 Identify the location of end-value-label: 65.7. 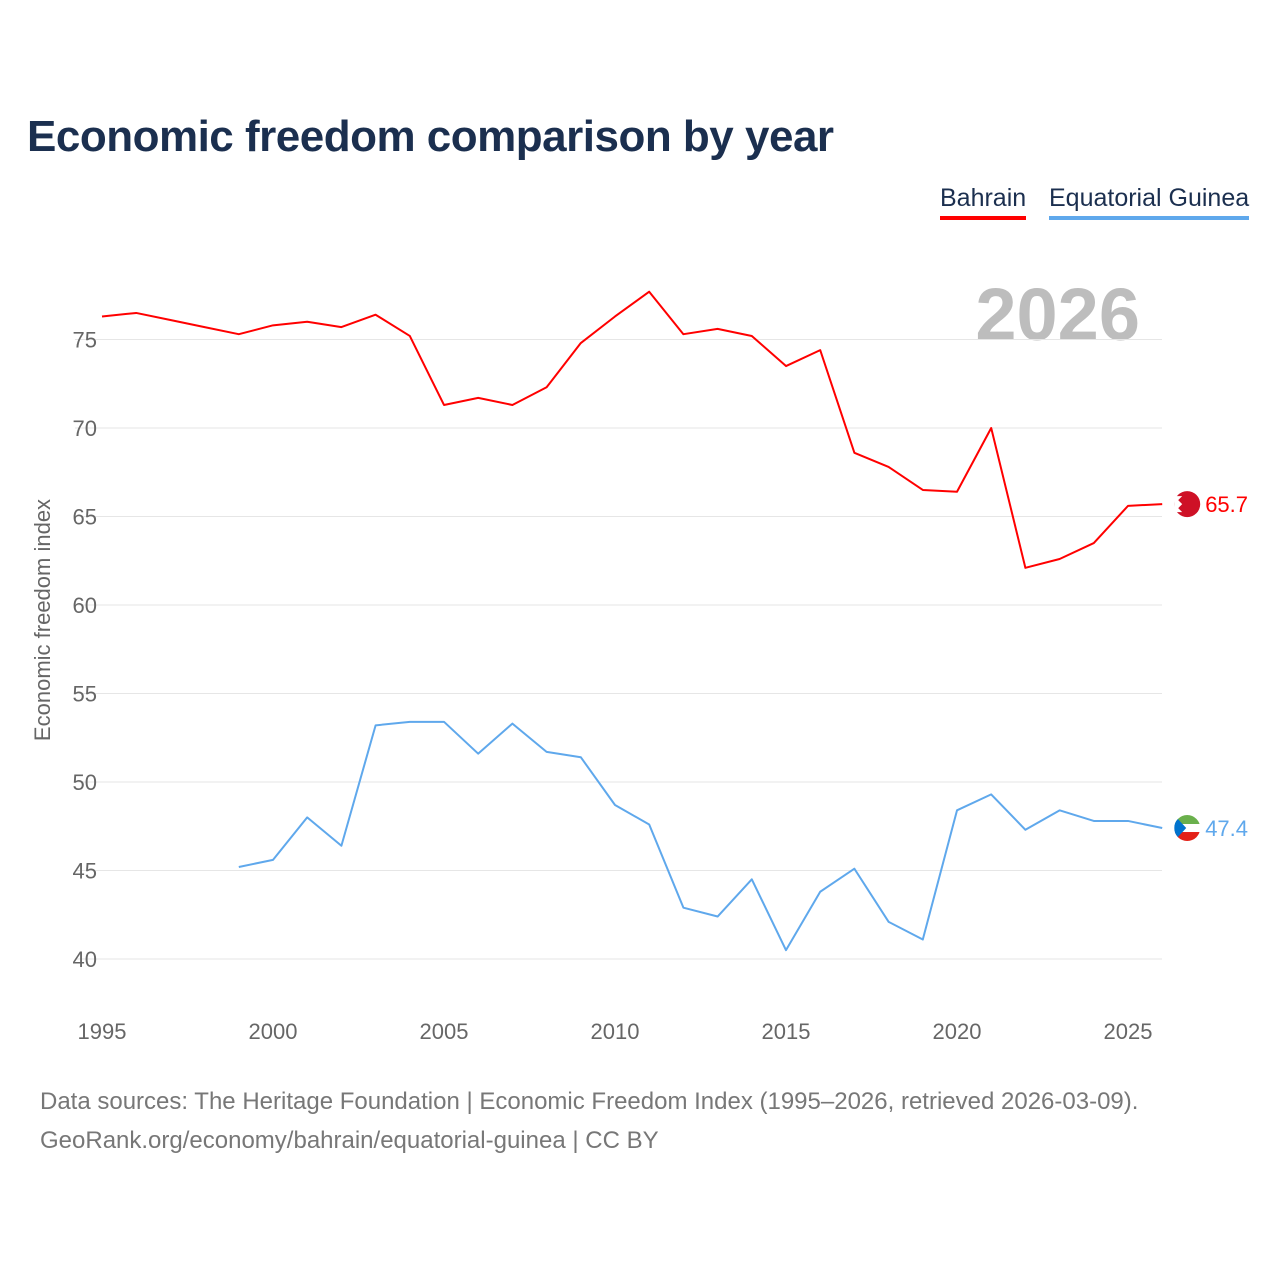
(1226, 504).